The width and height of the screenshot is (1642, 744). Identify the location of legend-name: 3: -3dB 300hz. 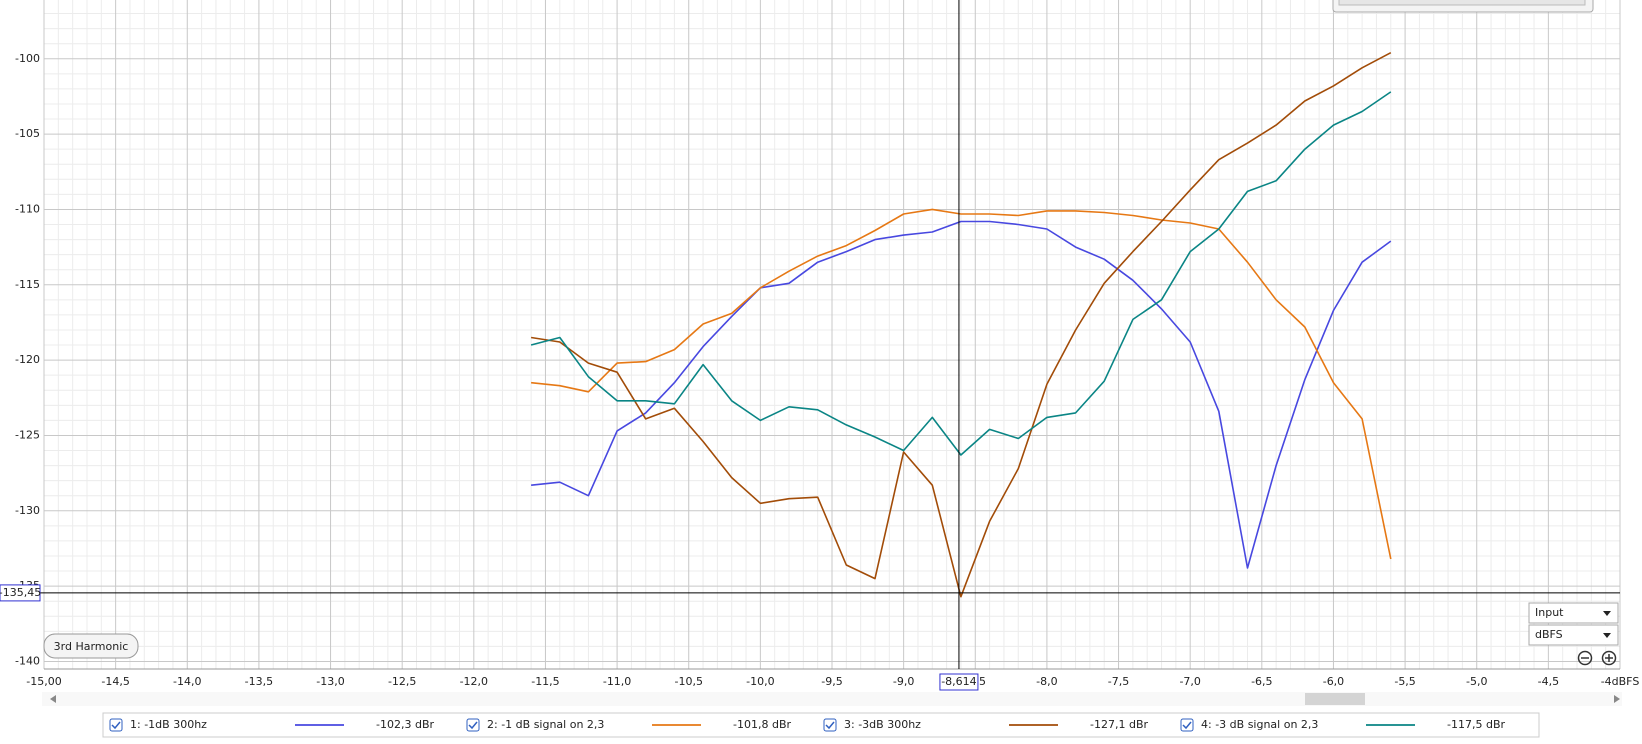
(882, 724).